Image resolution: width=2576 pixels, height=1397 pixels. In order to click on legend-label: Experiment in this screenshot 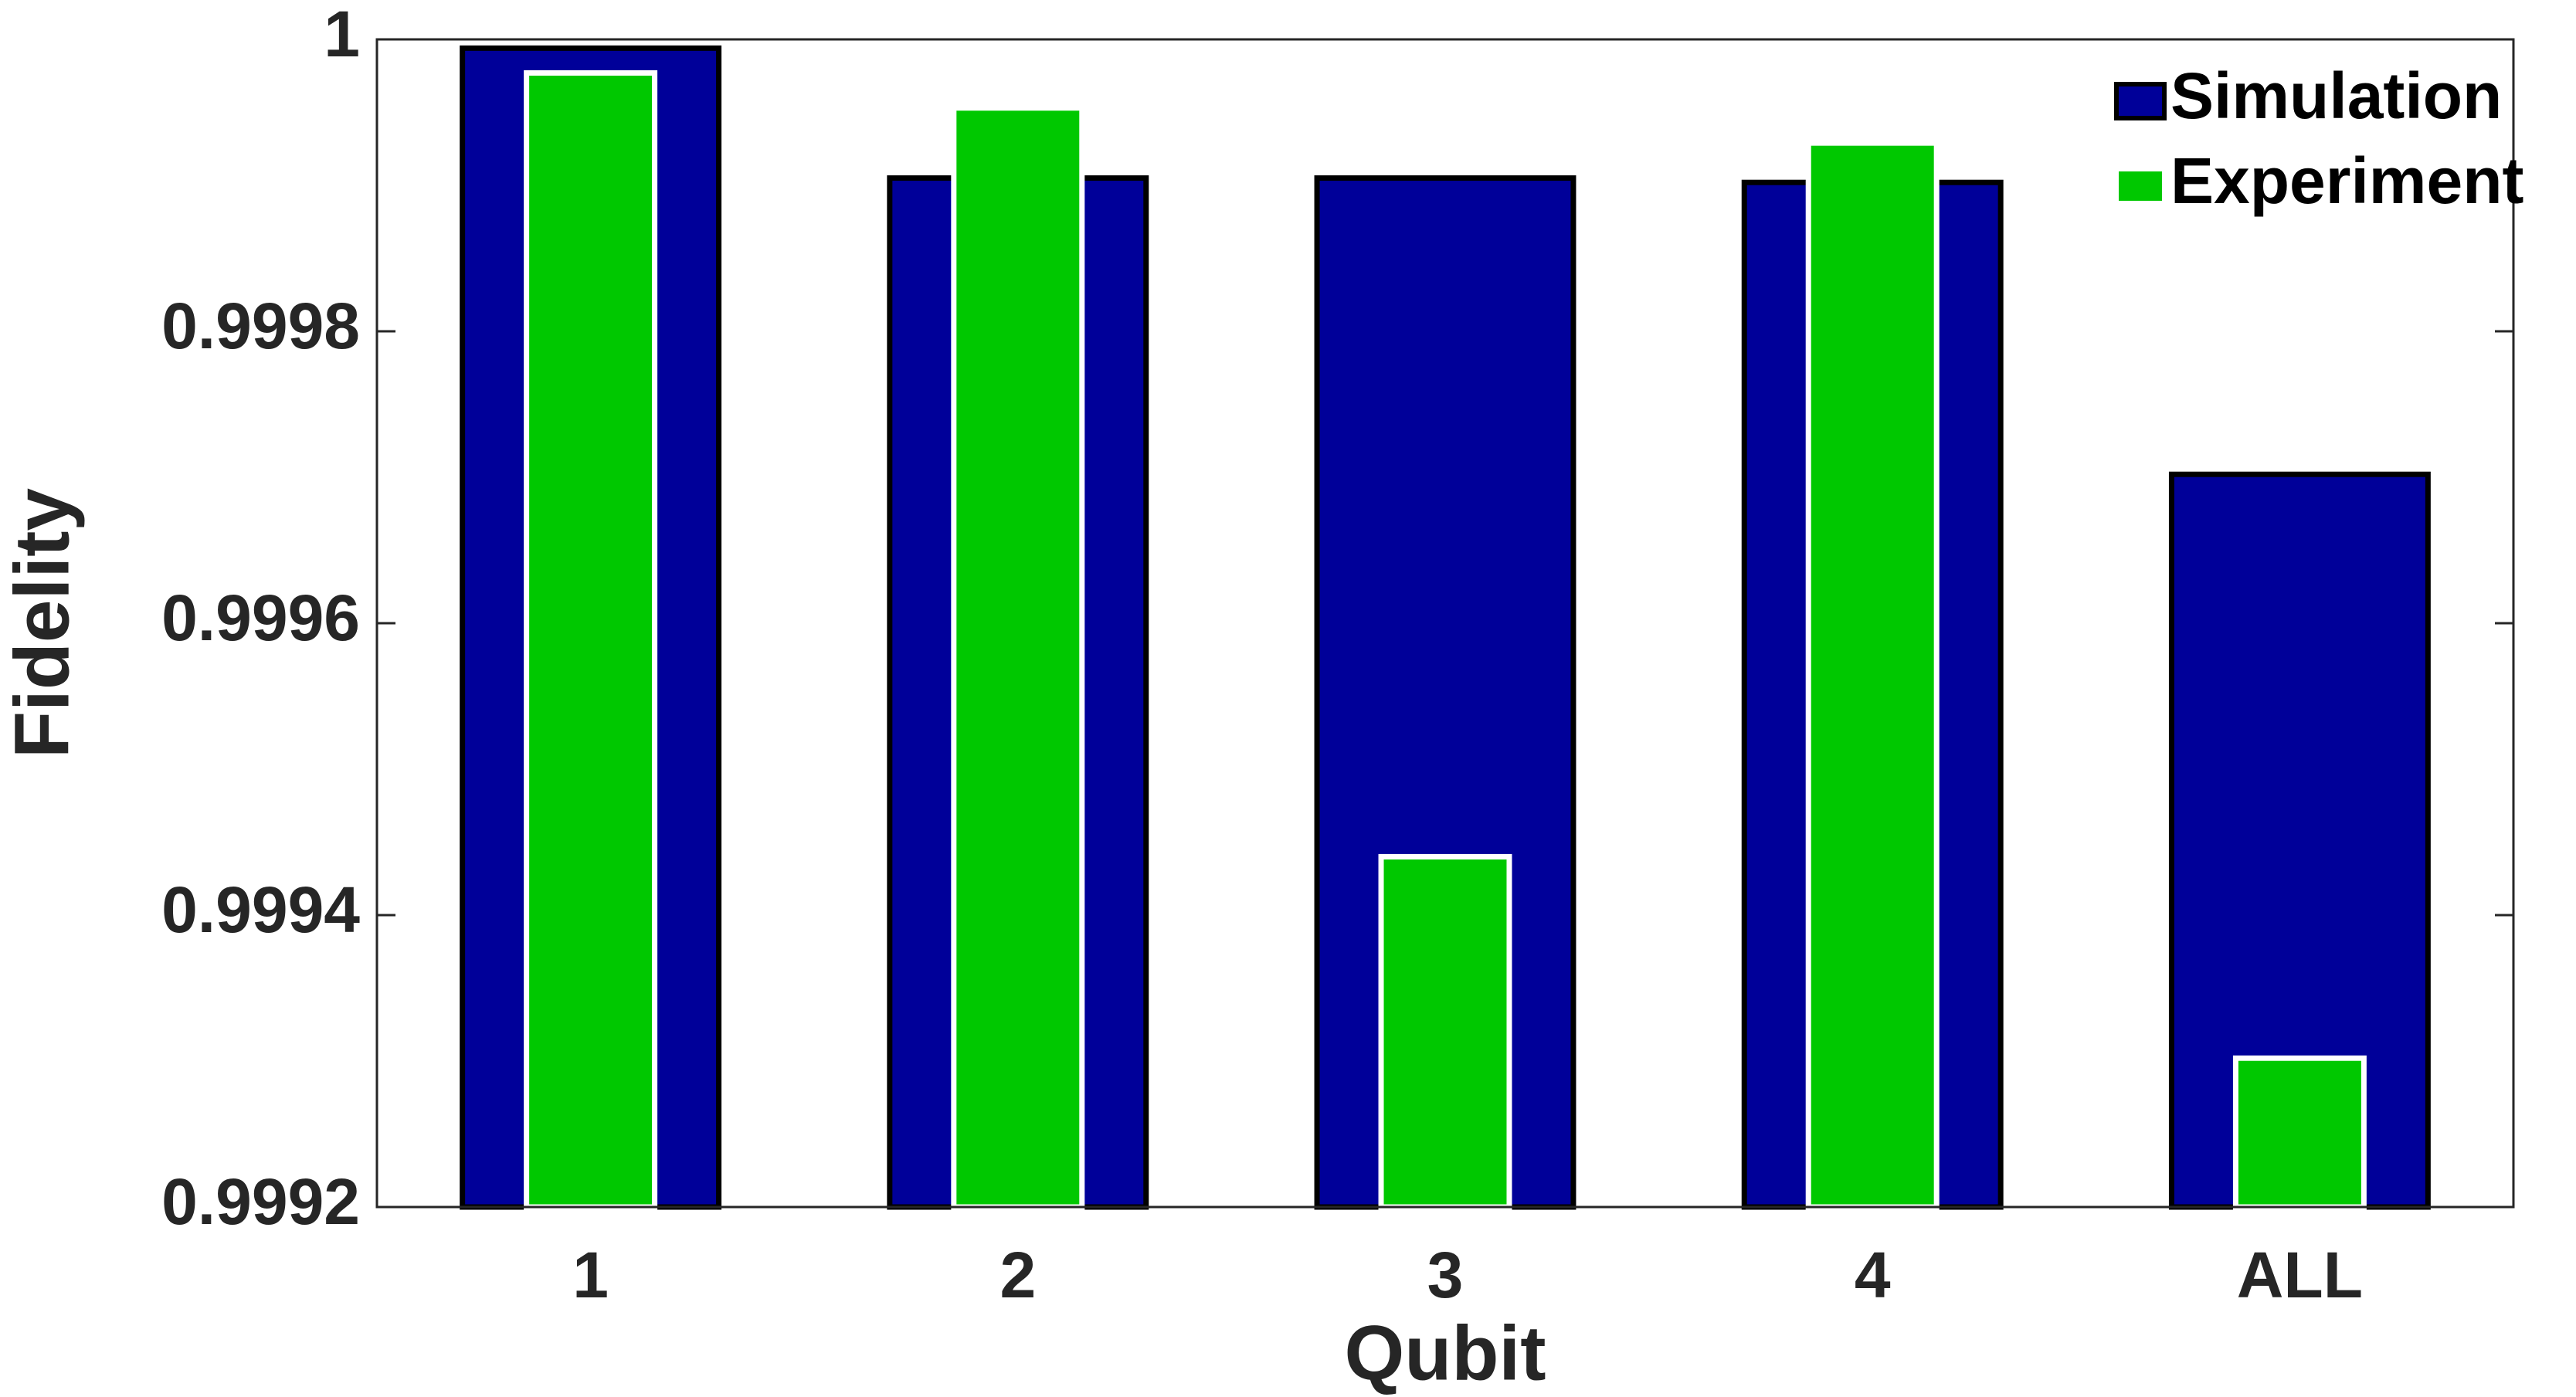, I will do `click(2347, 180)`.